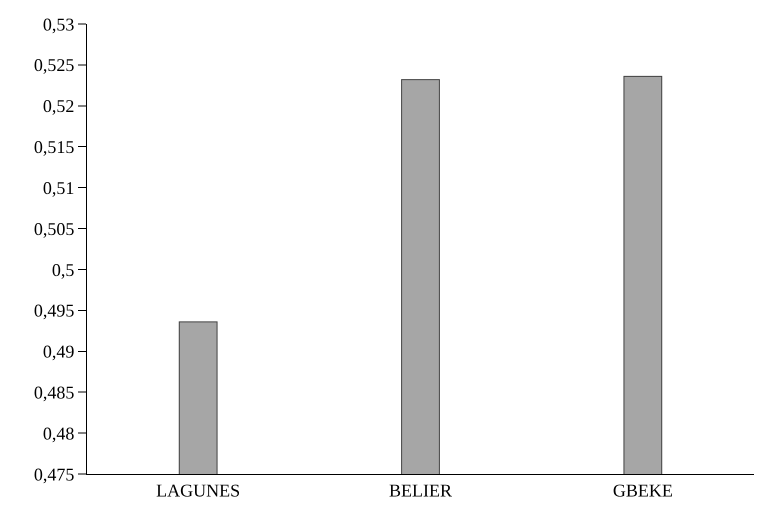 This screenshot has height=514, width=774. I want to click on y-tick-label: 0,475, so click(54, 474).